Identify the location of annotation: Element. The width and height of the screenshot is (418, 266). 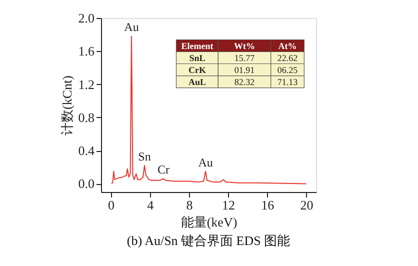
(197, 45).